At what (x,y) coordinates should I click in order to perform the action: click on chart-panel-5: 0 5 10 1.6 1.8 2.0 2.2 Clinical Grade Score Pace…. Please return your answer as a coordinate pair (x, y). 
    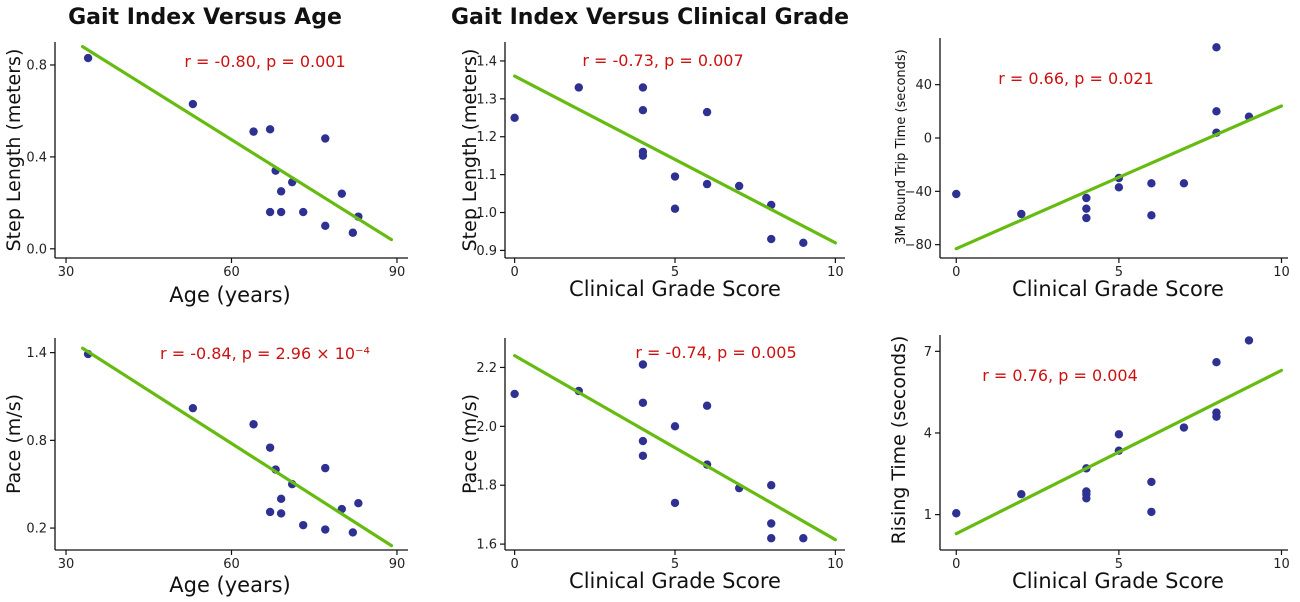
    Looking at the image, I should click on (652, 465).